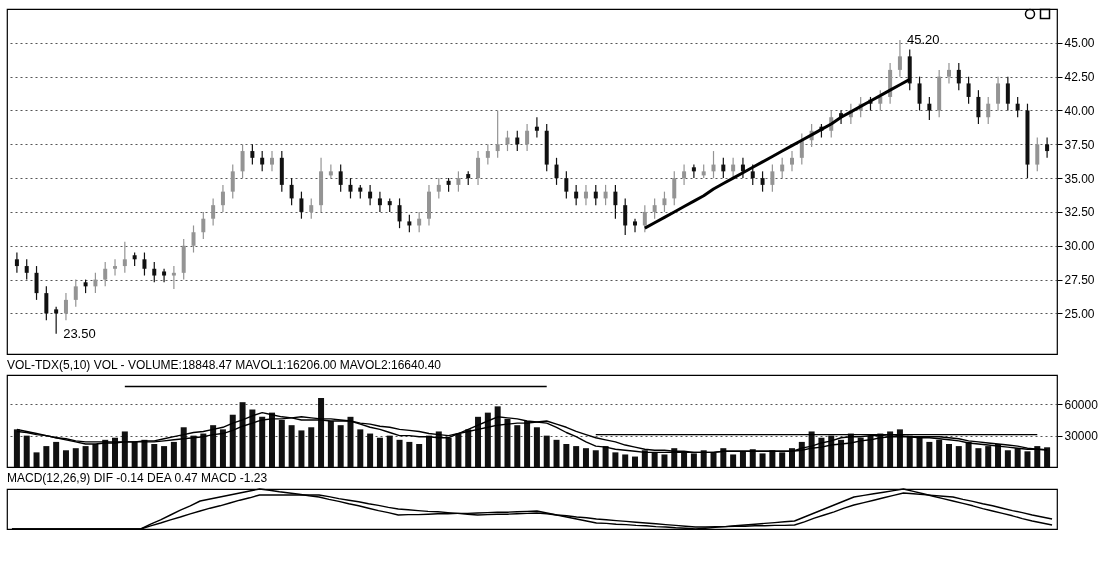 Image resolution: width=1114 pixels, height=570 pixels. I want to click on y-tick-label: 30000, so click(1081, 436).